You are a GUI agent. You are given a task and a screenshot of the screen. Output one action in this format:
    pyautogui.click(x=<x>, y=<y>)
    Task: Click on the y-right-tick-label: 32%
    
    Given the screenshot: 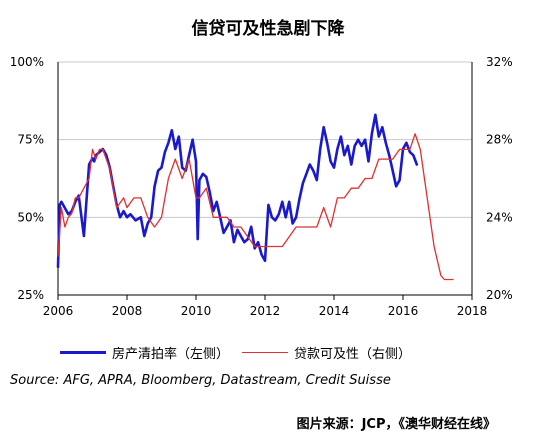 What is the action you would take?
    pyautogui.click(x=499, y=62)
    